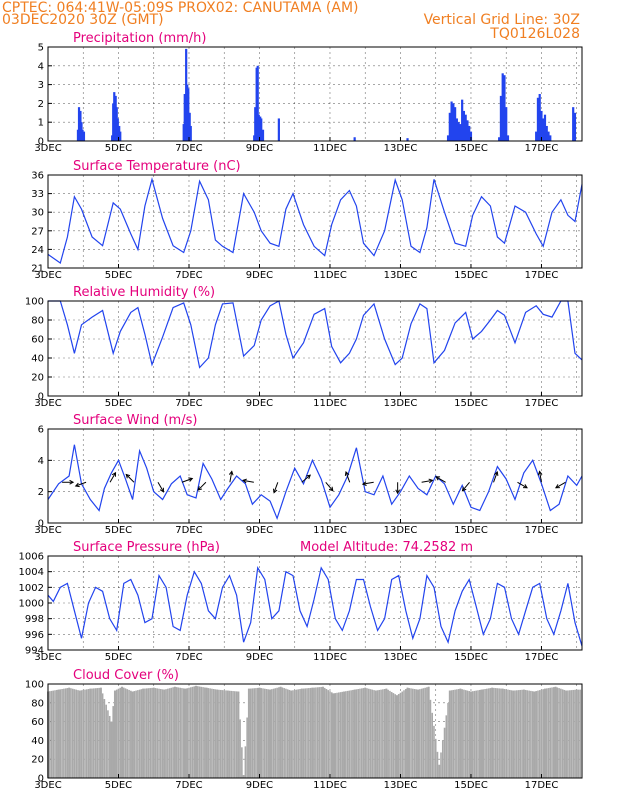  What do you see at coordinates (315, 731) in the screenshot?
I see `cloud-cover-frame` at bounding box center [315, 731].